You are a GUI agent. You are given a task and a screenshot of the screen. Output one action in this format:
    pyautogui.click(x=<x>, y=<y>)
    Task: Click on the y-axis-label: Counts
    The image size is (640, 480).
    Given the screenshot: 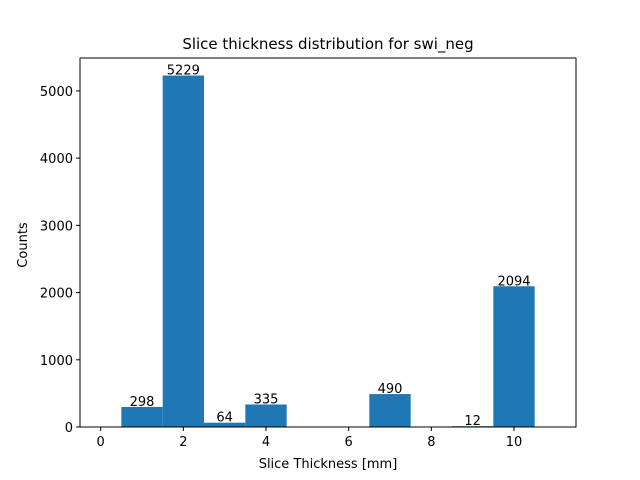 What is the action you would take?
    pyautogui.click(x=23, y=245)
    